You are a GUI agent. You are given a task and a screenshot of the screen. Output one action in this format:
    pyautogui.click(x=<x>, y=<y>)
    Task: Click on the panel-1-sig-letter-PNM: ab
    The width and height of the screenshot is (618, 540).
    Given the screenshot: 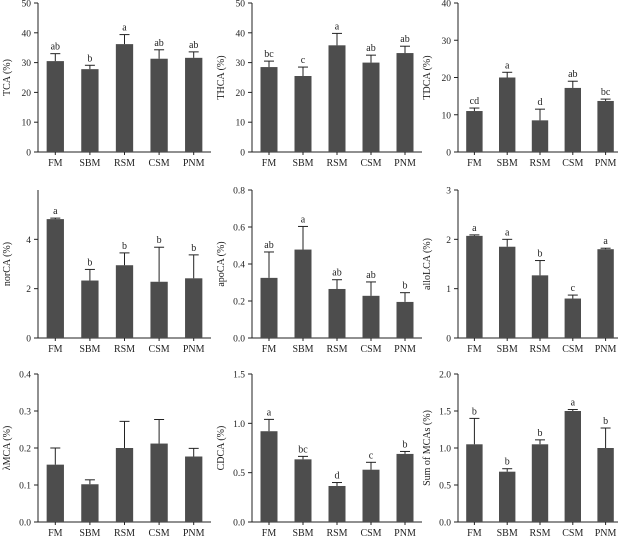 What is the action you would take?
    pyautogui.click(x=404, y=39)
    